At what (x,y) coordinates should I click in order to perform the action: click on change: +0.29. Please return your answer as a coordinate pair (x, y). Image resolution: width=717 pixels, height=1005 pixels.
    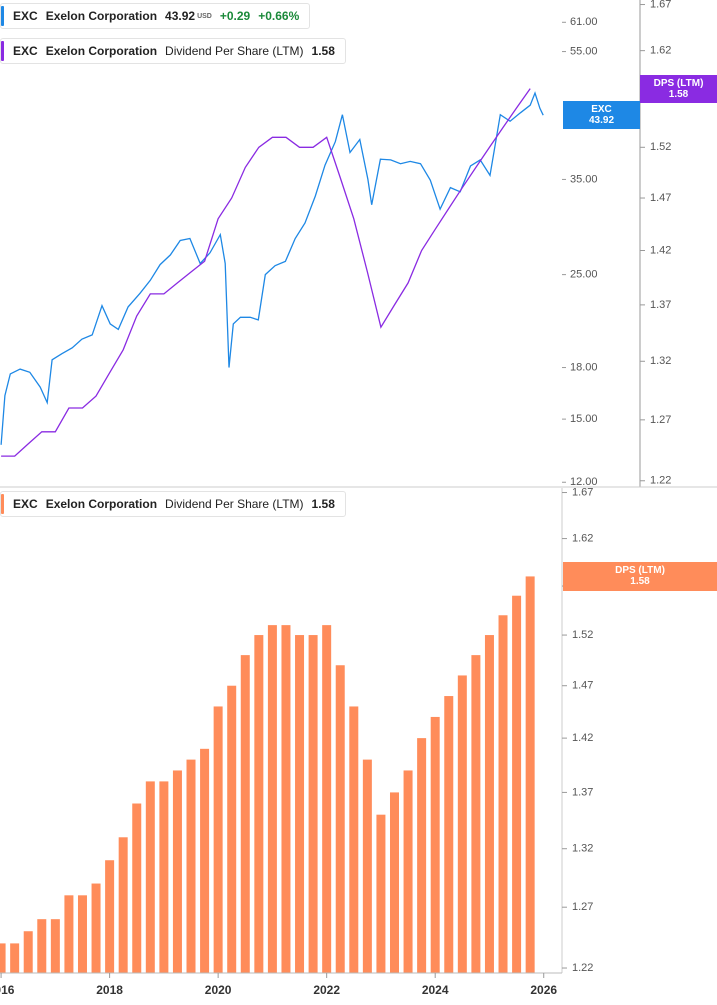
    Looking at the image, I should click on (235, 16).